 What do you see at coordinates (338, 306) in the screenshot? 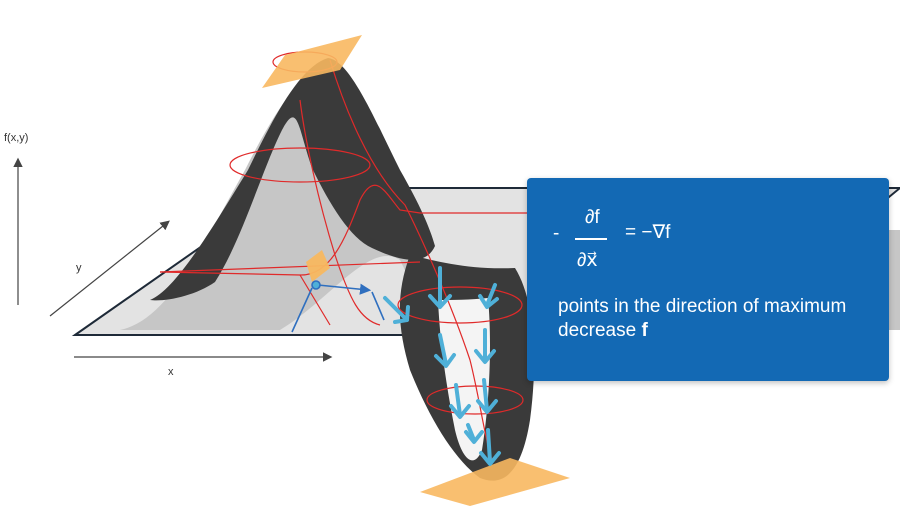
I see `descent-path` at bounding box center [338, 306].